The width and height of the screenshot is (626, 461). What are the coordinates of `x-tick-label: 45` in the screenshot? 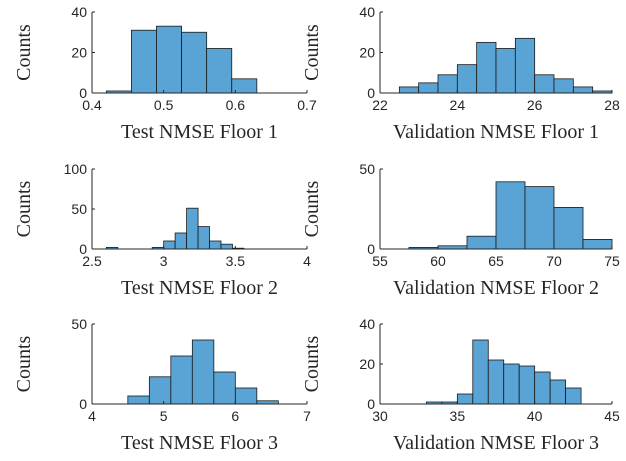 It's located at (612, 416).